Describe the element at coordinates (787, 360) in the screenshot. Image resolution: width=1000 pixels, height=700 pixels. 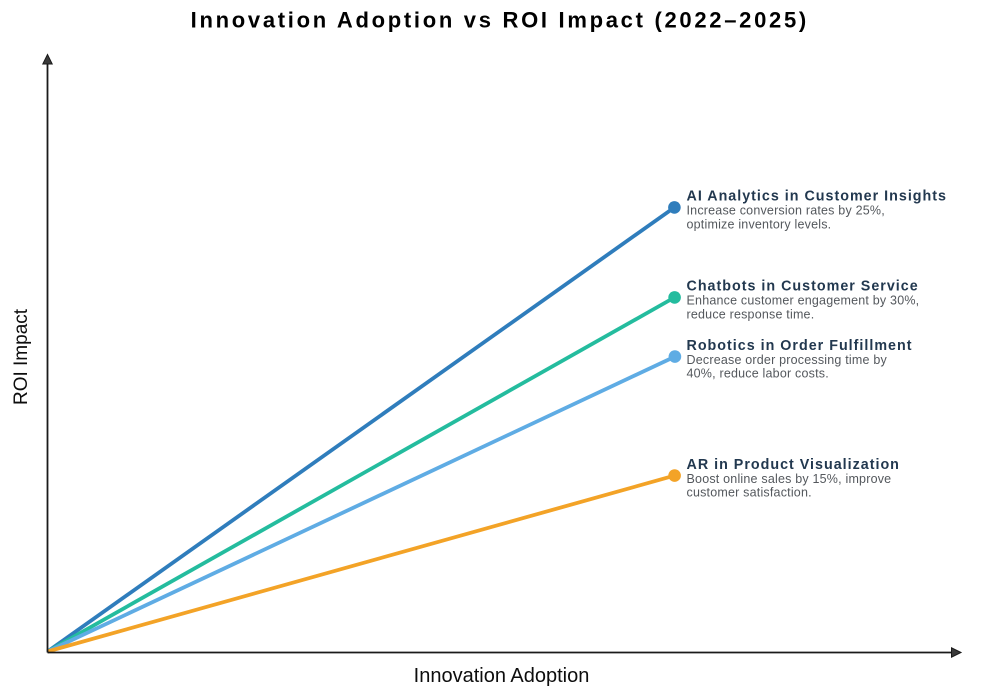
I see `svg-text:Decrease order processing time: Decrease order processing time by` at that location.